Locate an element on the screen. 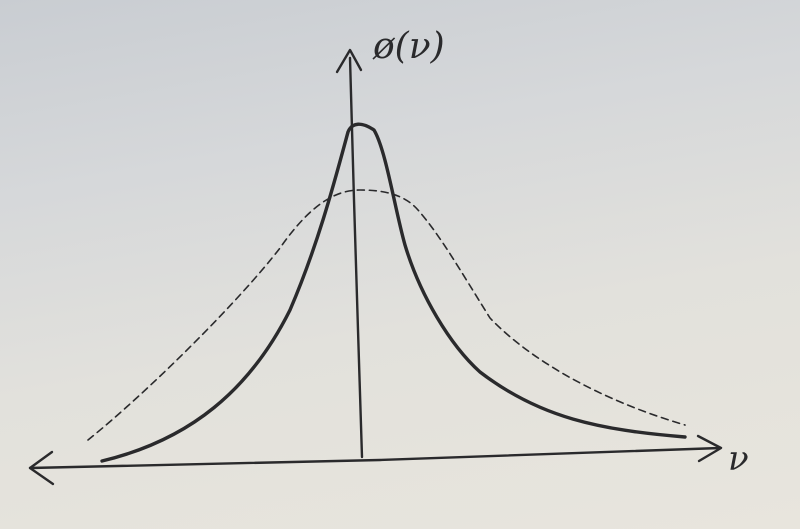 This screenshot has height=529, width=800. right-arrowhead is located at coordinates (709, 448).